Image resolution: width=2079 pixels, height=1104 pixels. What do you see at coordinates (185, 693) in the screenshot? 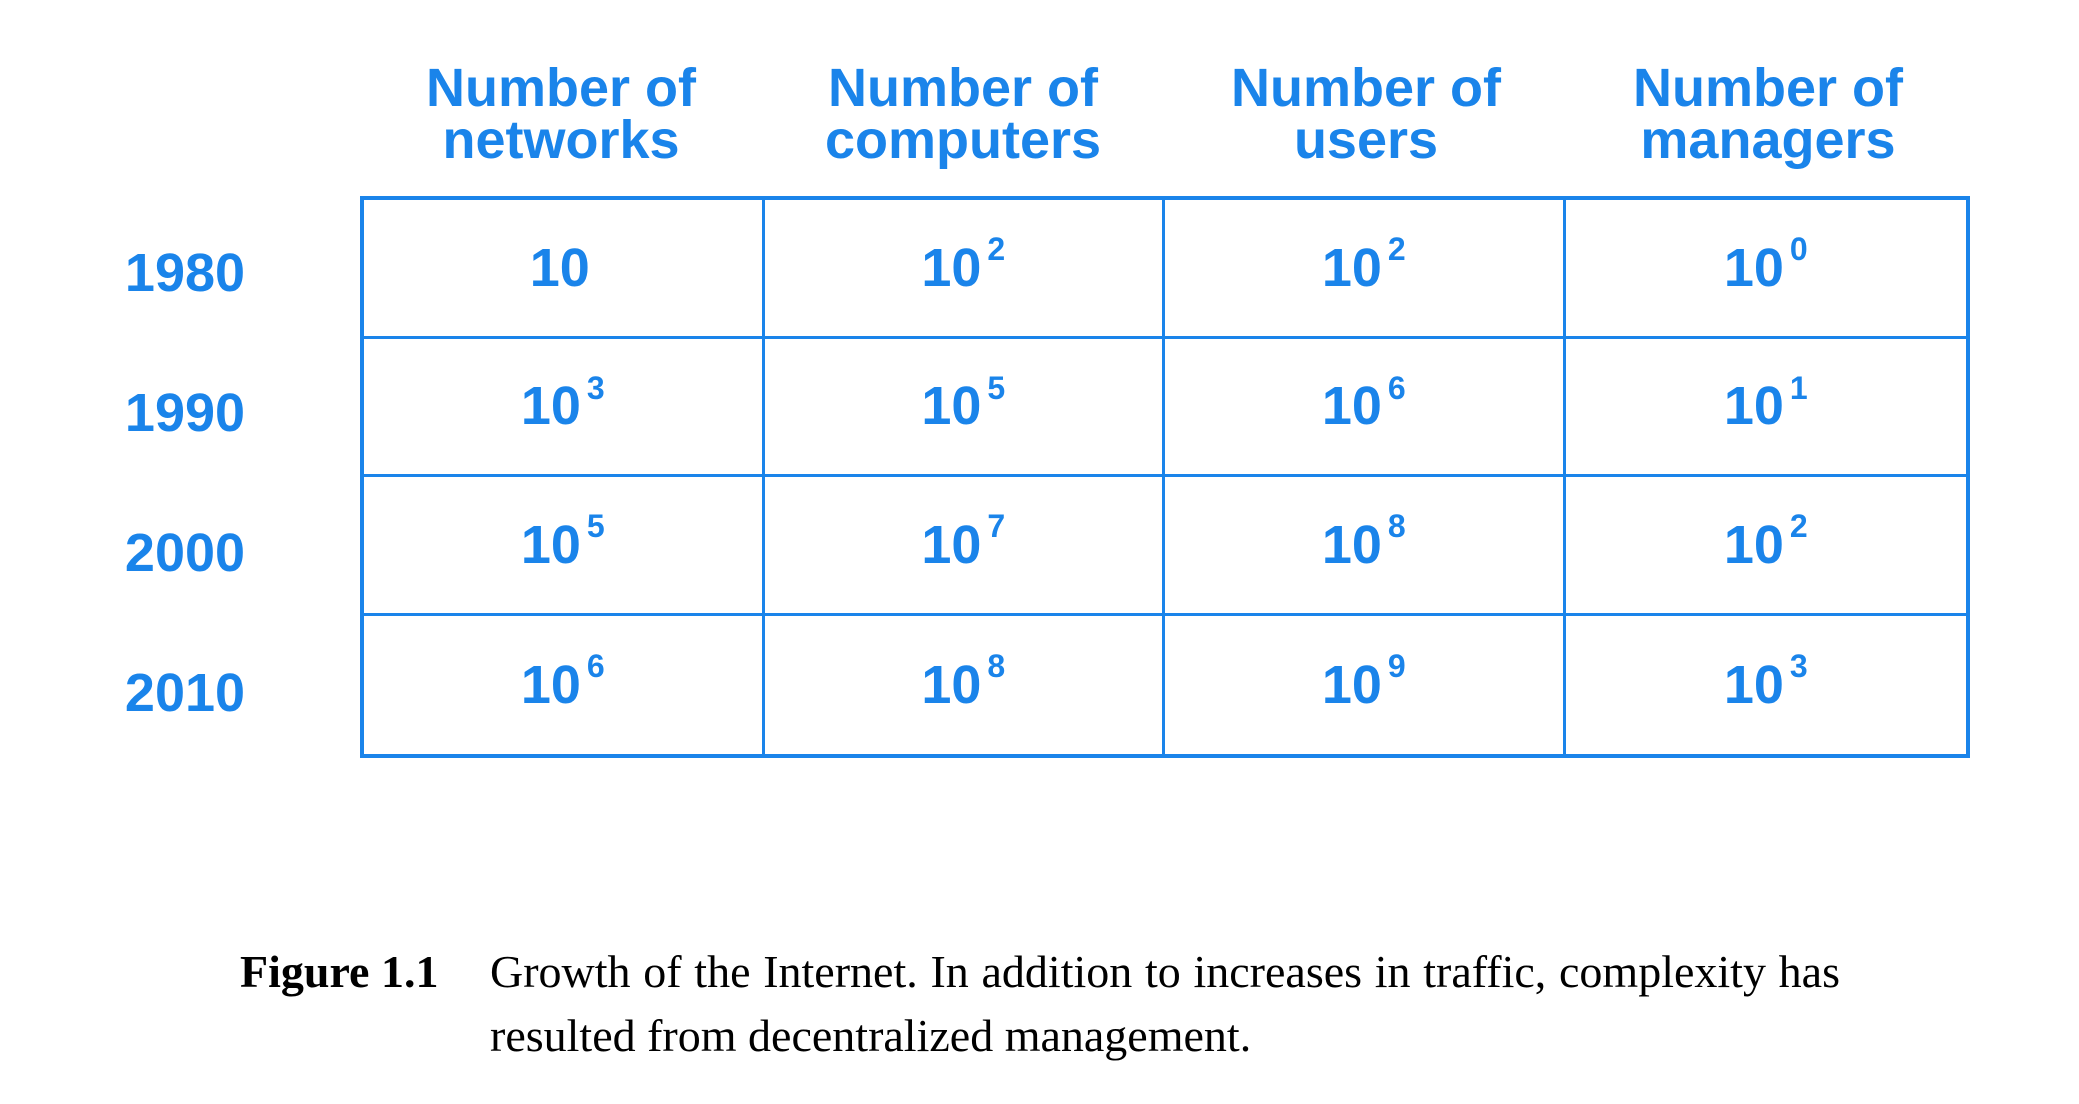
I see `row-label-year: 2010` at bounding box center [185, 693].